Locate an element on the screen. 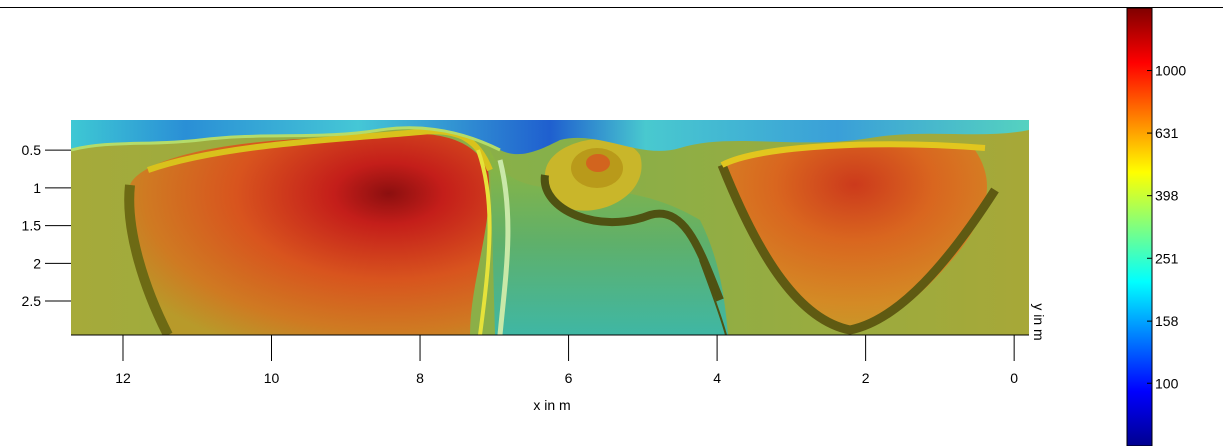 Image resolution: width=1223 pixels, height=446 pixels. x-axis-label: x in m is located at coordinates (551, 405).